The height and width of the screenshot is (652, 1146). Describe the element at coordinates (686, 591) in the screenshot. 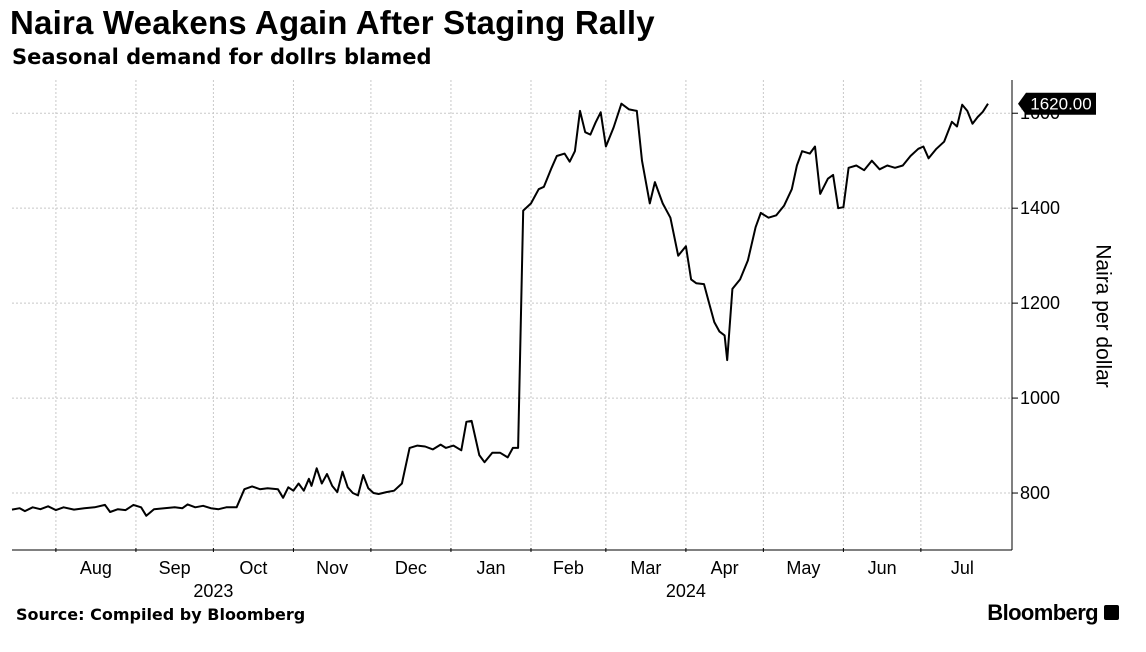

I see `x-year-label: 2024` at that location.